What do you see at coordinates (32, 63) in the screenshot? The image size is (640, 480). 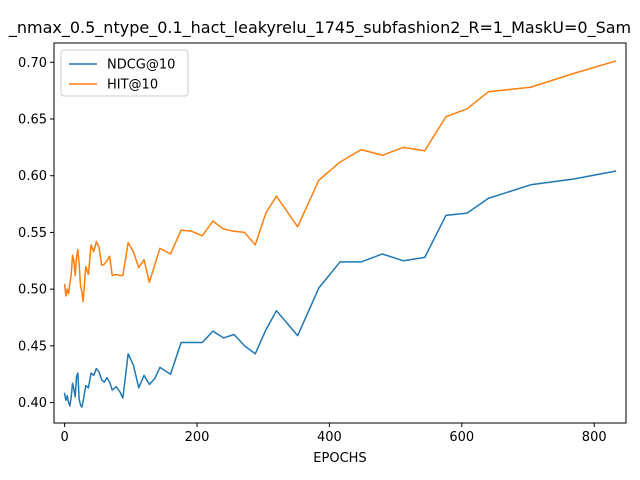 I see `y-tick-label: 0.70` at bounding box center [32, 63].